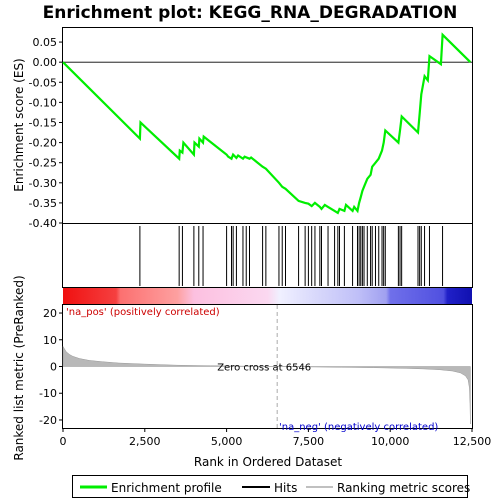 Image resolution: width=500 pixels, height=500 pixels. Describe the element at coordinates (390, 441) in the screenshot. I see `x-tick-label: 10,000` at that location.